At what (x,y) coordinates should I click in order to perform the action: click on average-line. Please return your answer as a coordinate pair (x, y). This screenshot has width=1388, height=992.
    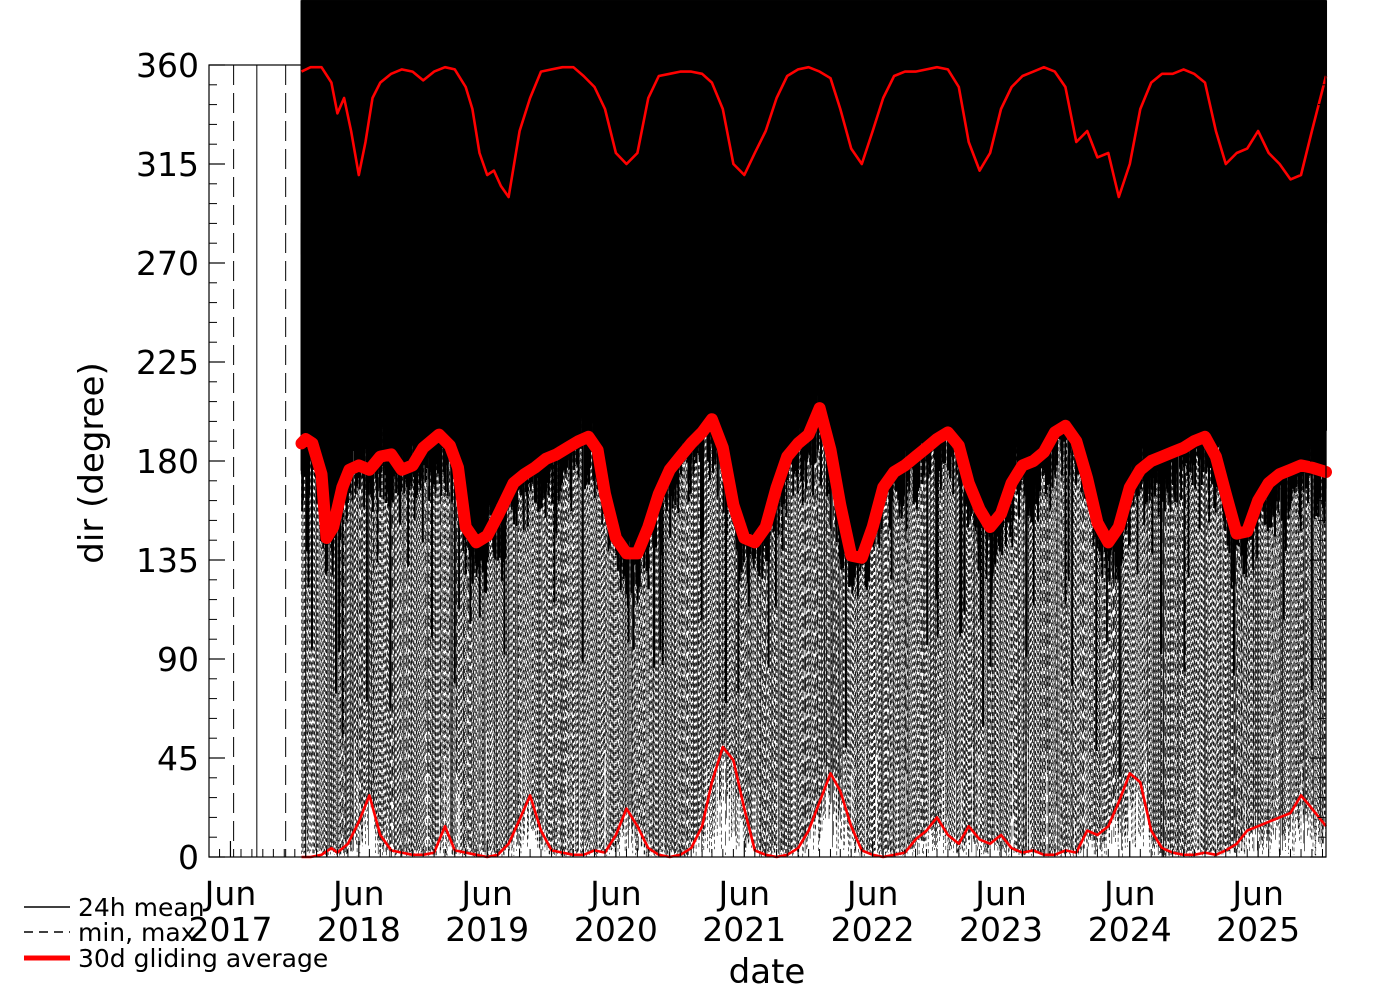
    Looking at the image, I should click on (813, 483).